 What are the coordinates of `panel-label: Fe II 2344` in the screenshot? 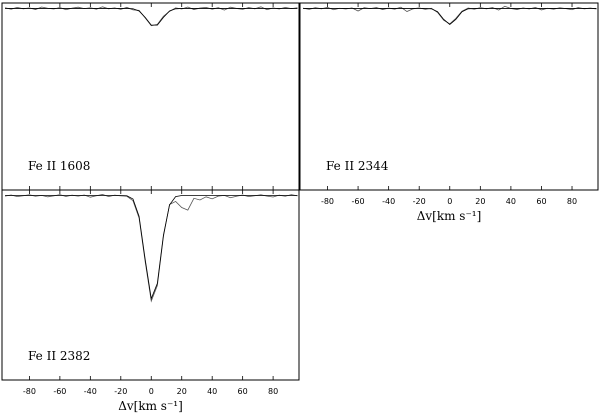 It's located at (357, 166).